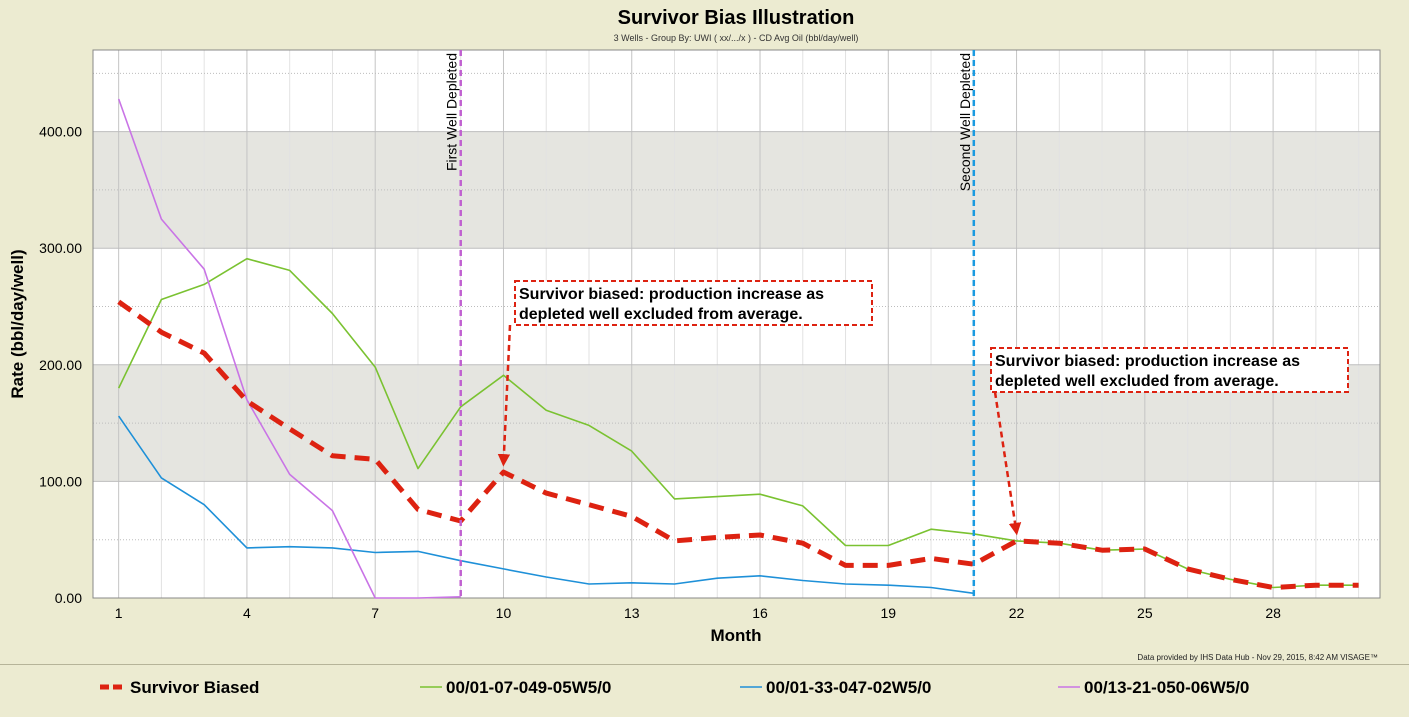  I want to click on legend-label: 00/01-33-047-02W5/0, so click(848, 687).